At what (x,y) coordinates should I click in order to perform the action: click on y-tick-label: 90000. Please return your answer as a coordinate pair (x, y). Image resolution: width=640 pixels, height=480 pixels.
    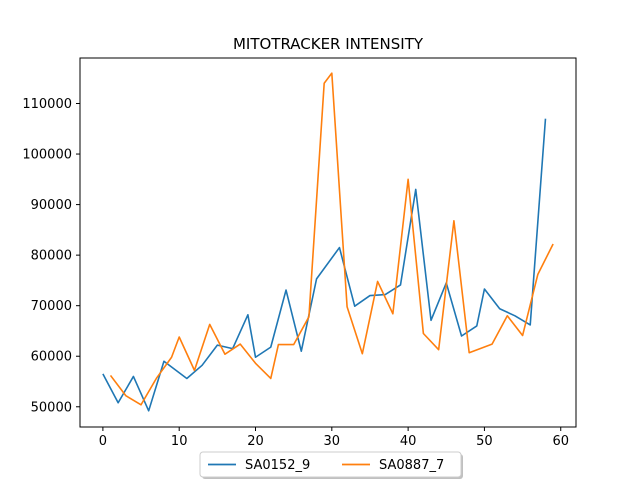
    Looking at the image, I should click on (51, 205).